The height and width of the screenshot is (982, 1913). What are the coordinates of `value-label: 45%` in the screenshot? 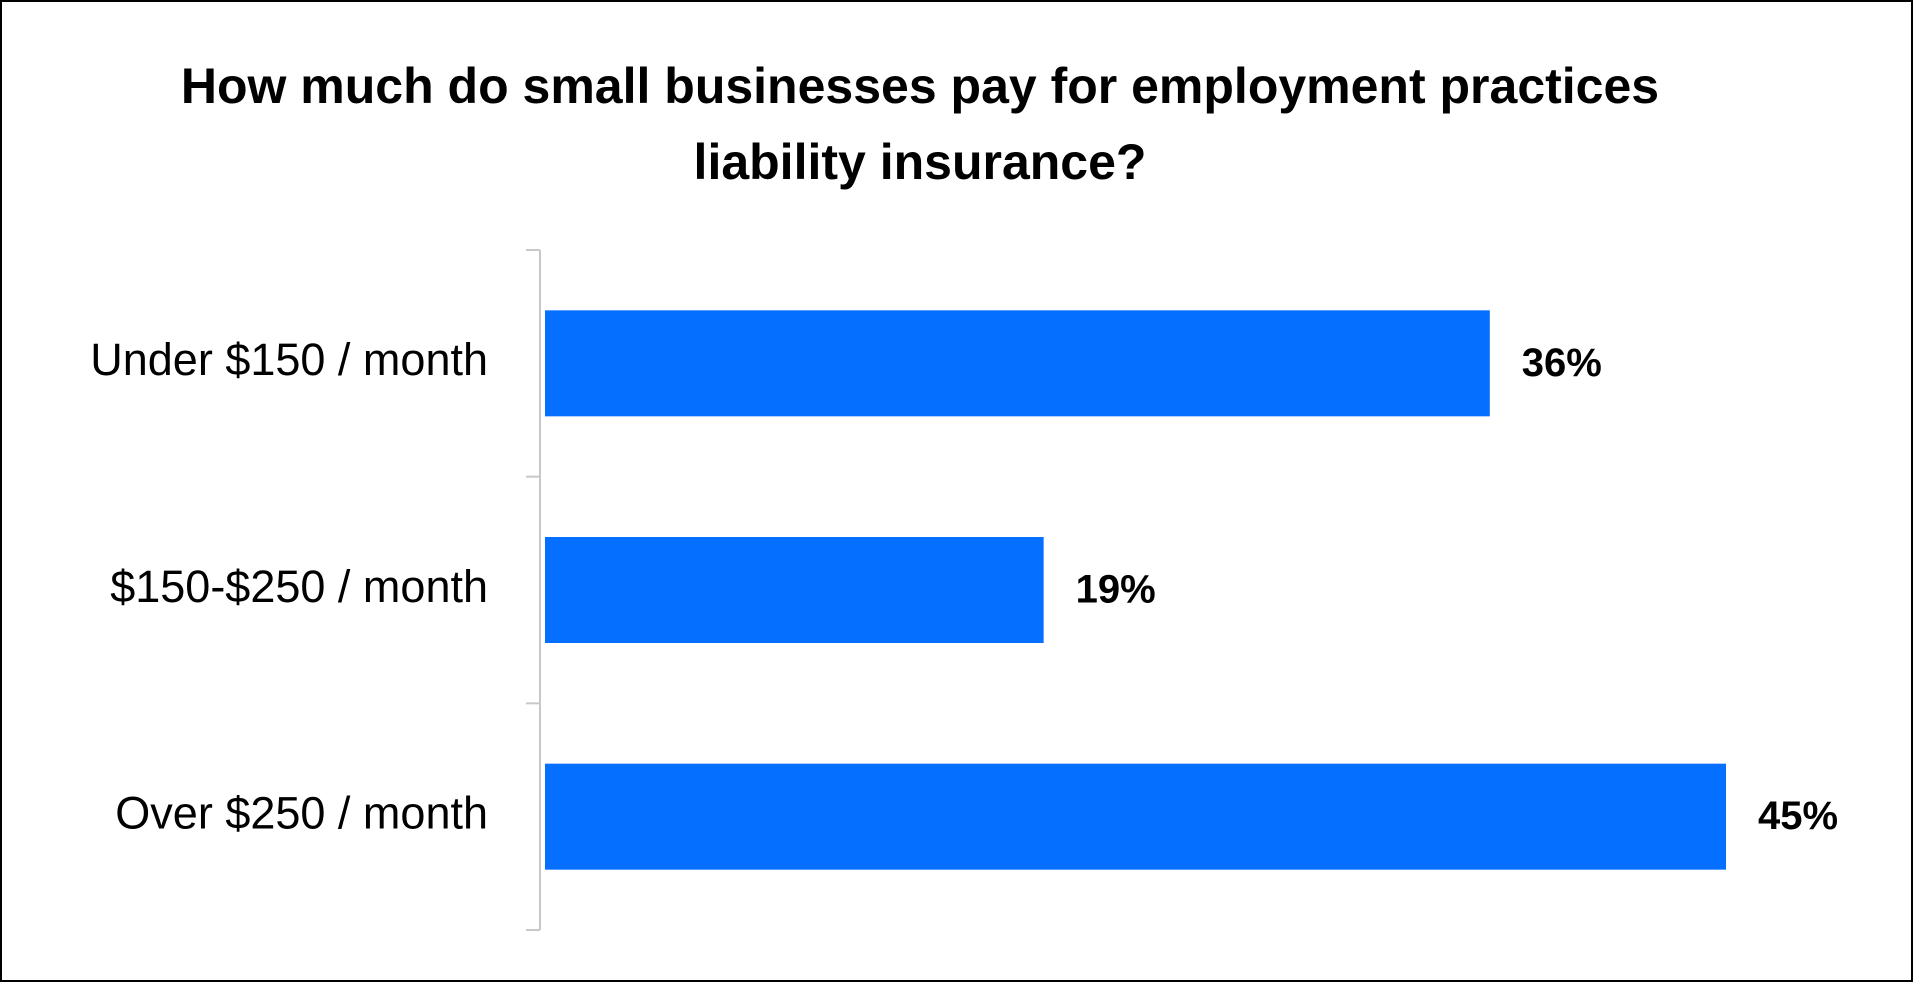 It's located at (1798, 816).